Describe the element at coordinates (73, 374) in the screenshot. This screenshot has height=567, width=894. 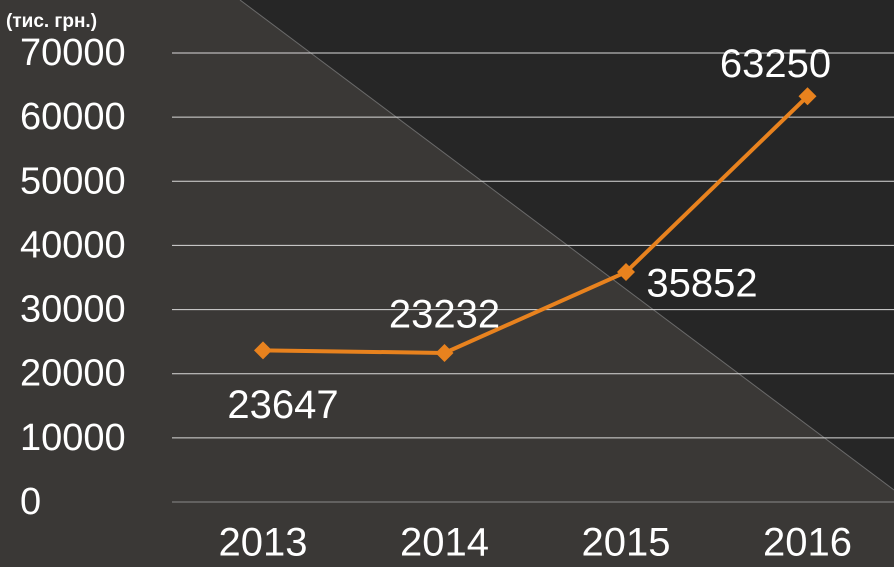
I see `y-tick-label: 20000` at that location.